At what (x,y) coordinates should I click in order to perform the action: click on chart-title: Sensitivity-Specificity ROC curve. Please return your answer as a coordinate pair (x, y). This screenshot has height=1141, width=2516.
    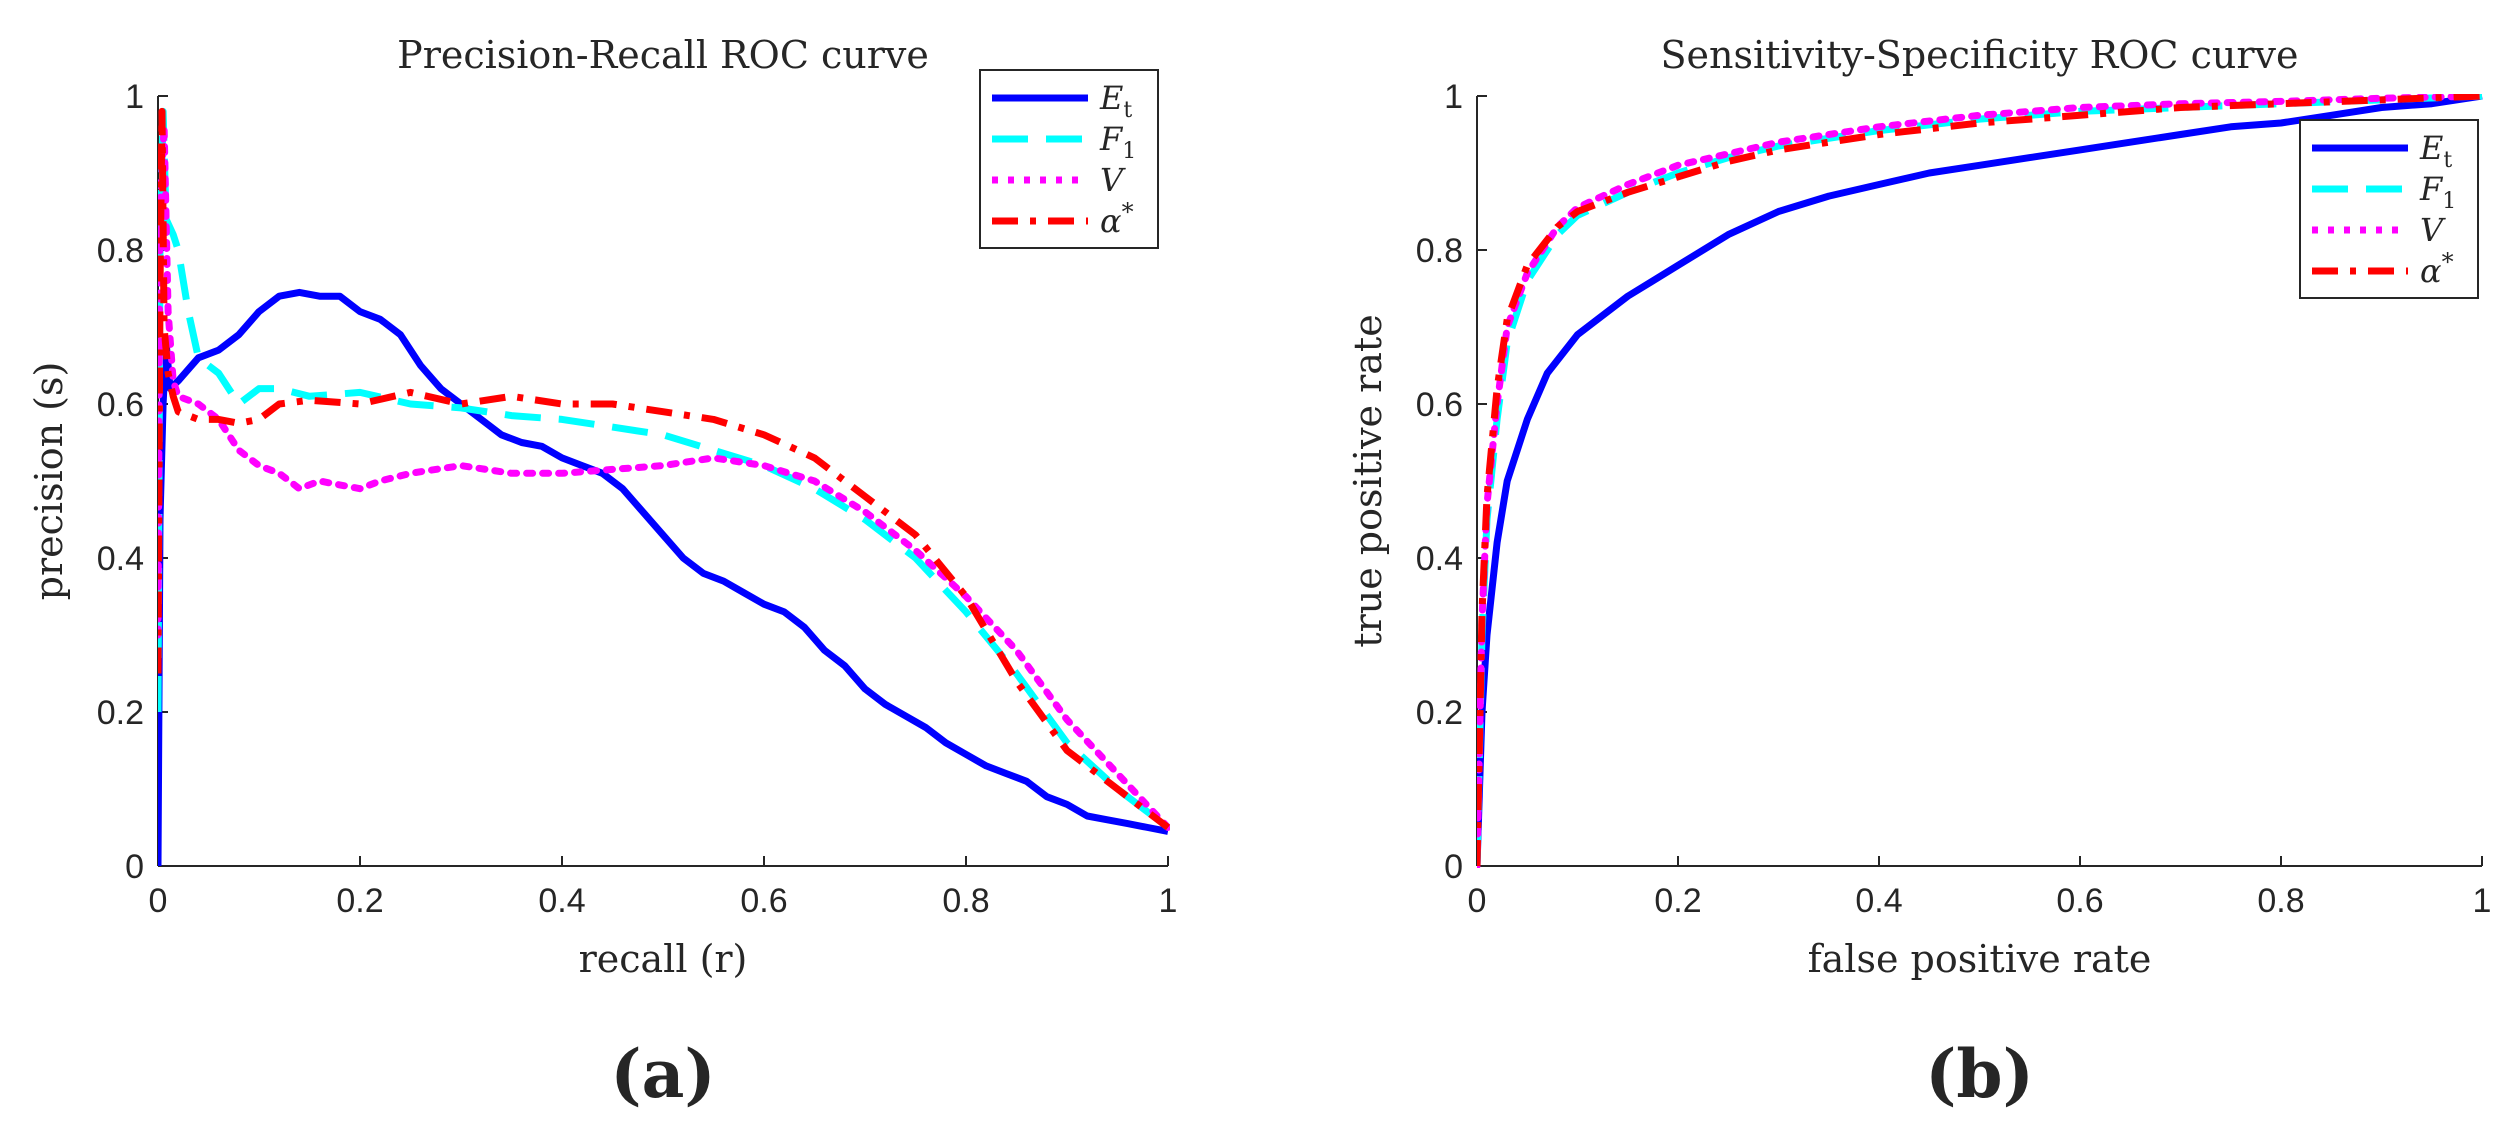
    Looking at the image, I should click on (1980, 55).